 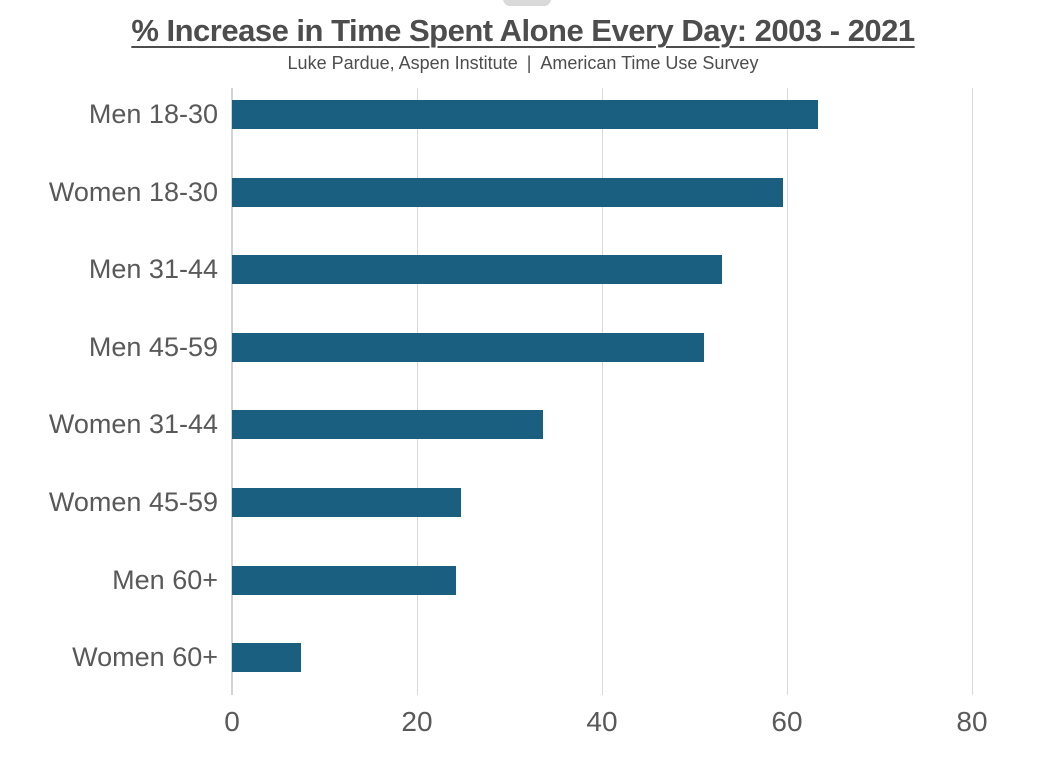 What do you see at coordinates (417, 721) in the screenshot?
I see `x-tick-label-20: 20` at bounding box center [417, 721].